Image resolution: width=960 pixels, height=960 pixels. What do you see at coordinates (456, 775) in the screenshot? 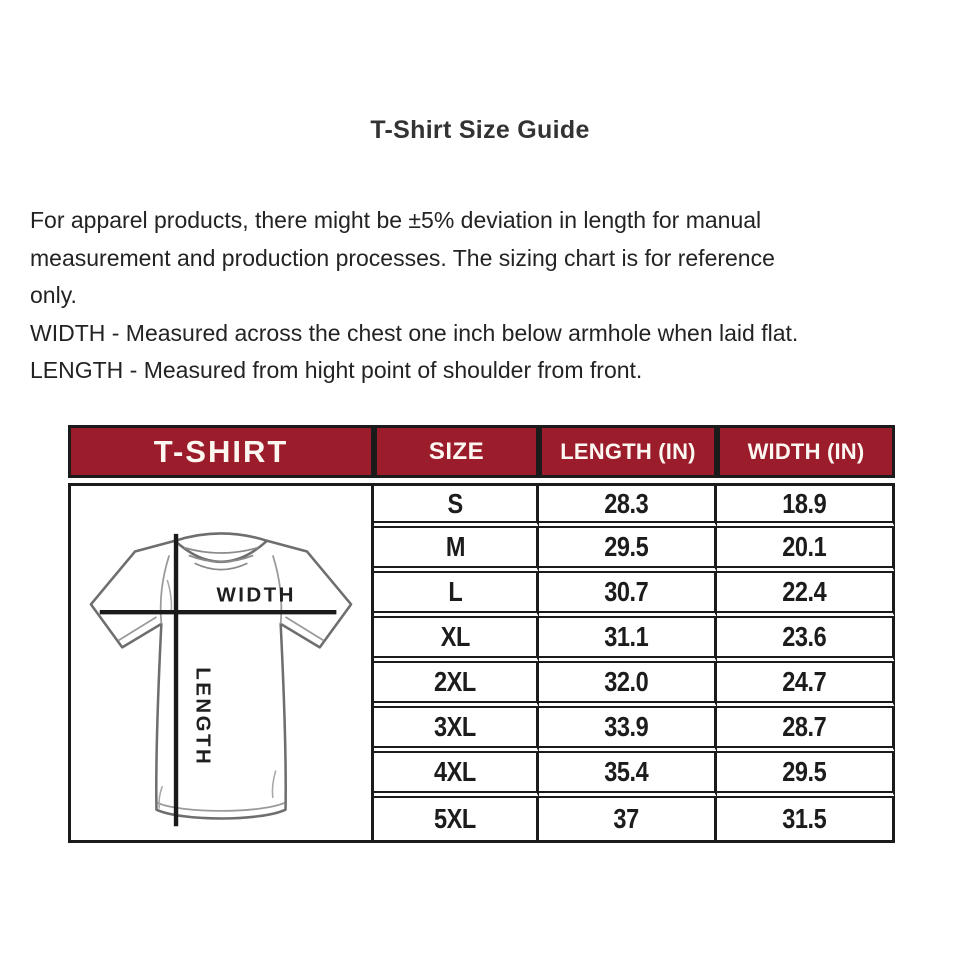
I see `size-cell: 4XL` at bounding box center [456, 775].